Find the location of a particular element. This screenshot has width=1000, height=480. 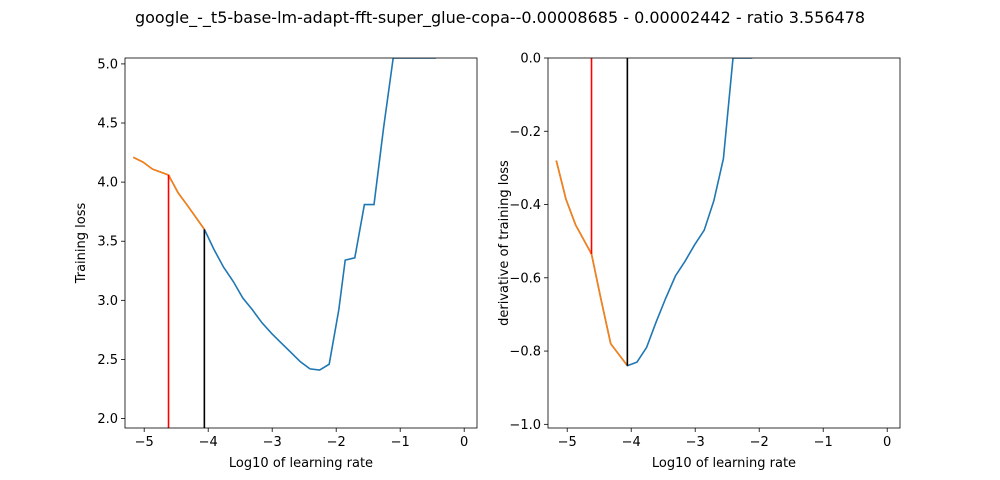

series-line-main is located at coordinates (654, 212).